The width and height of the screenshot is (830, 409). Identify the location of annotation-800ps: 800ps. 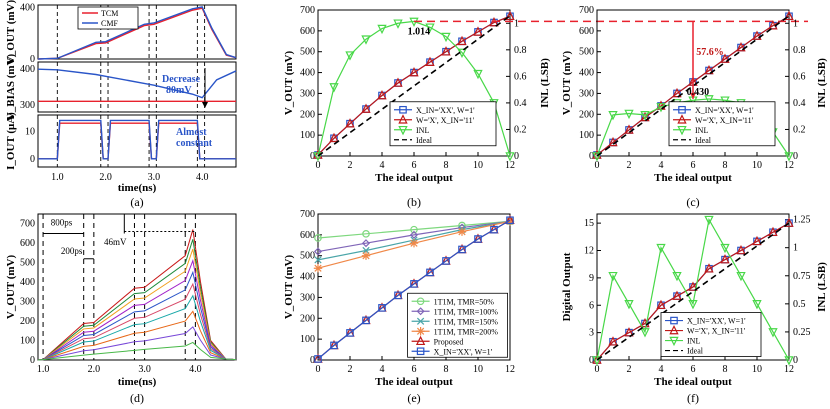
(62, 223).